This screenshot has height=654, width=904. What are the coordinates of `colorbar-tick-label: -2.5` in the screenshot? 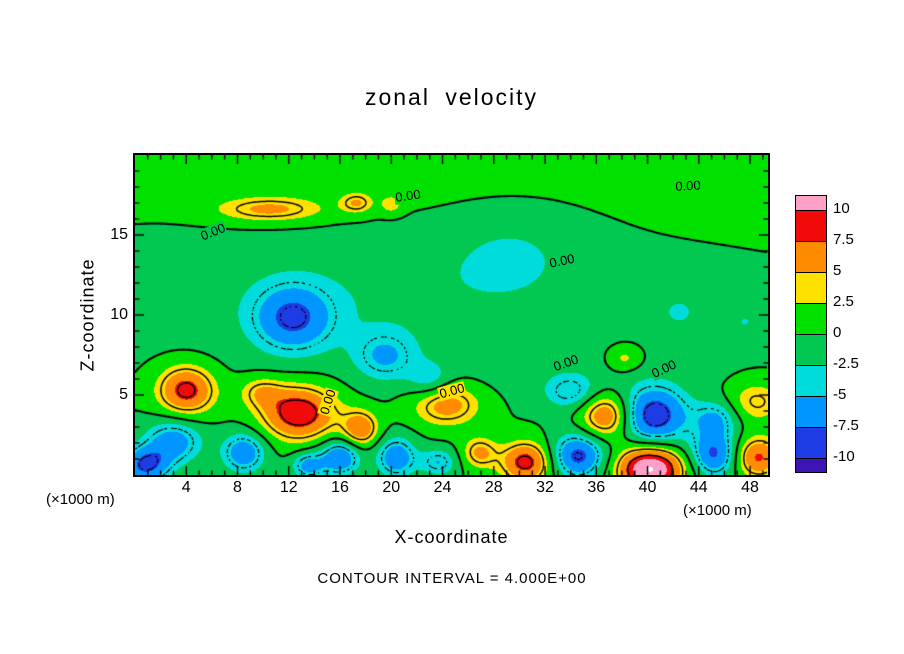 It's located at (846, 363).